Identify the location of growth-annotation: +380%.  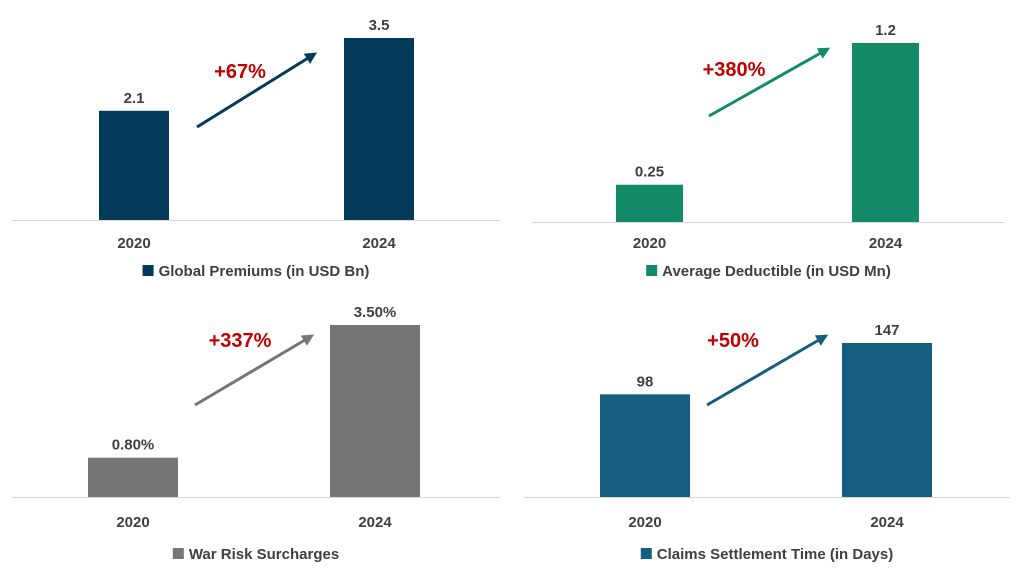
(734, 70).